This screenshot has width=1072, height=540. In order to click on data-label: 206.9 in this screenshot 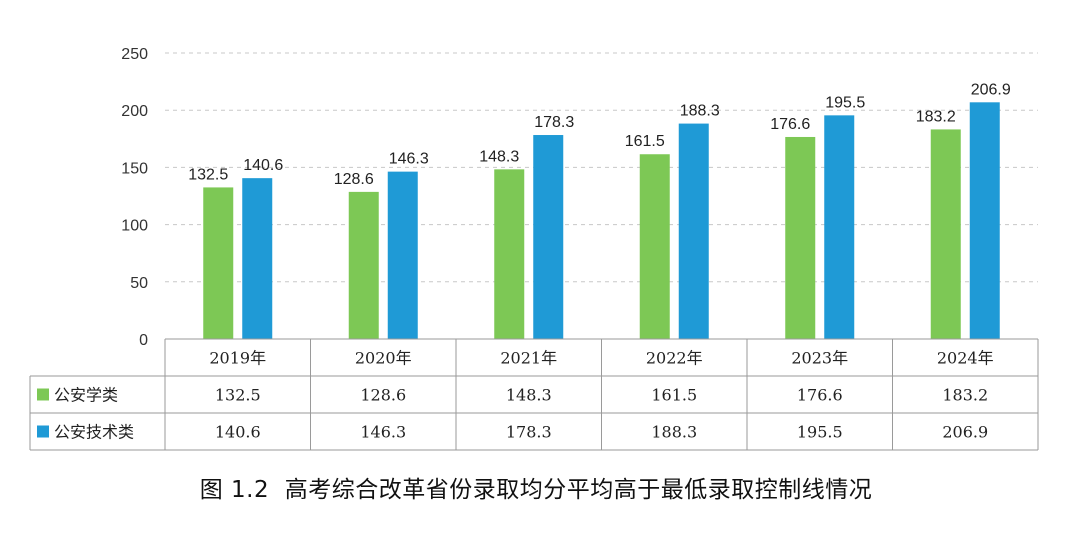, I will do `click(991, 89)`.